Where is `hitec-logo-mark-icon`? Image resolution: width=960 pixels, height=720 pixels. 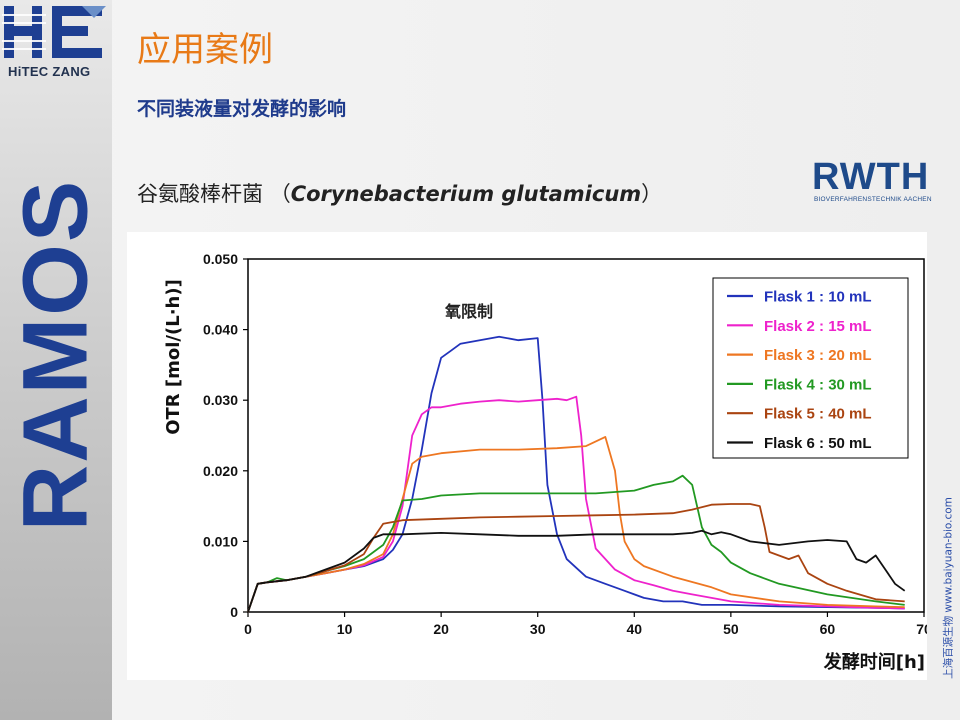
hitec-logo-mark-icon is located at coordinates (54, 32).